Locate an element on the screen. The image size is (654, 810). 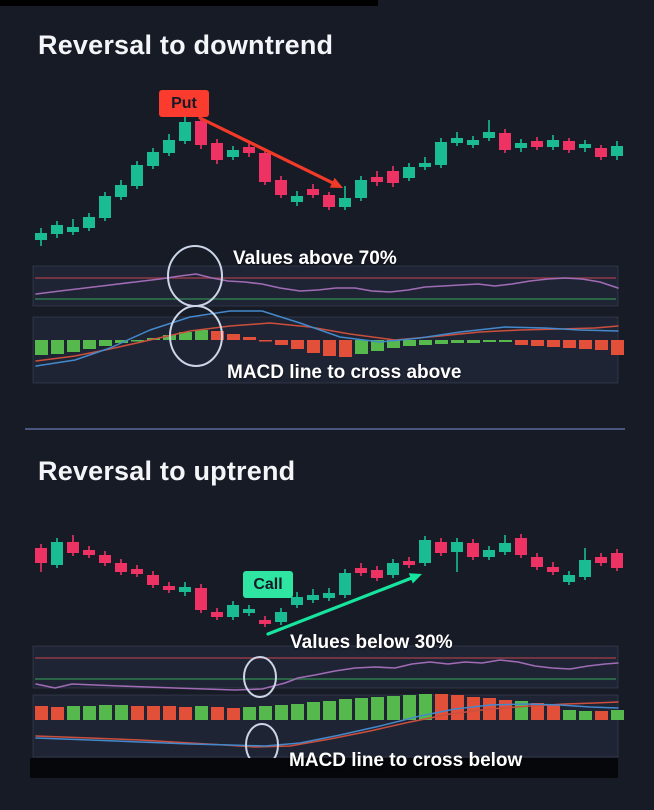
section-title-uptrend: Reversal to uptrend is located at coordinates (167, 471).